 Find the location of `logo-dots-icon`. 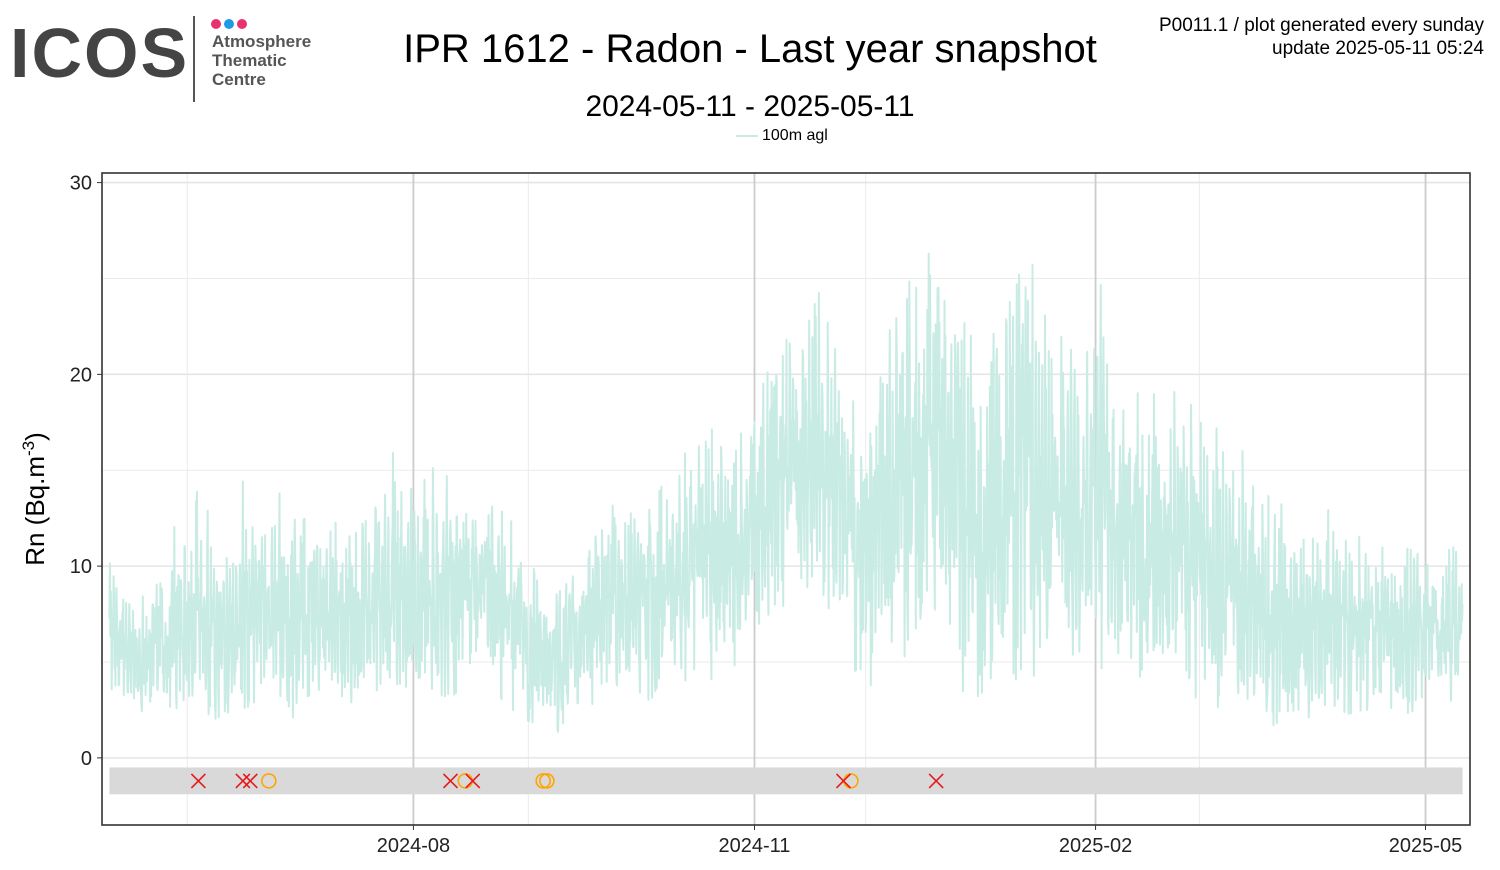

logo-dots-icon is located at coordinates (230, 25).